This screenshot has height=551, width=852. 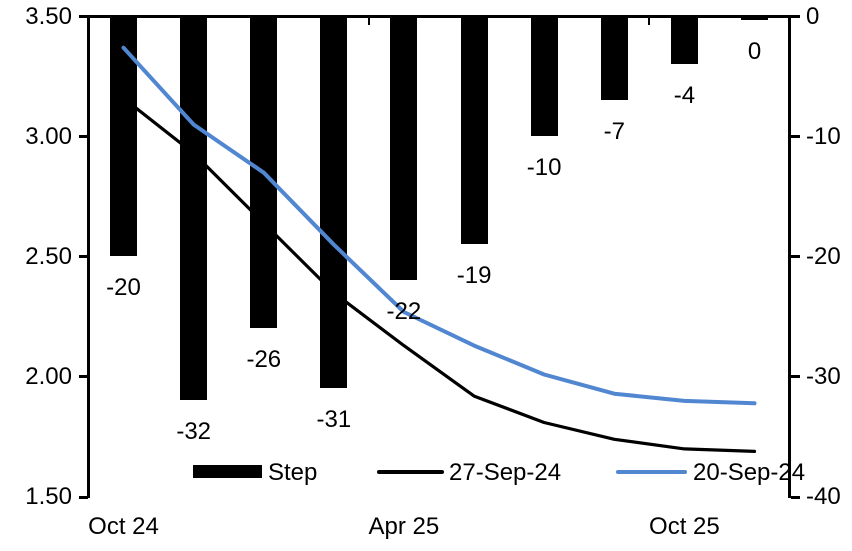 What do you see at coordinates (684, 95) in the screenshot?
I see `bar-data-label: -4` at bounding box center [684, 95].